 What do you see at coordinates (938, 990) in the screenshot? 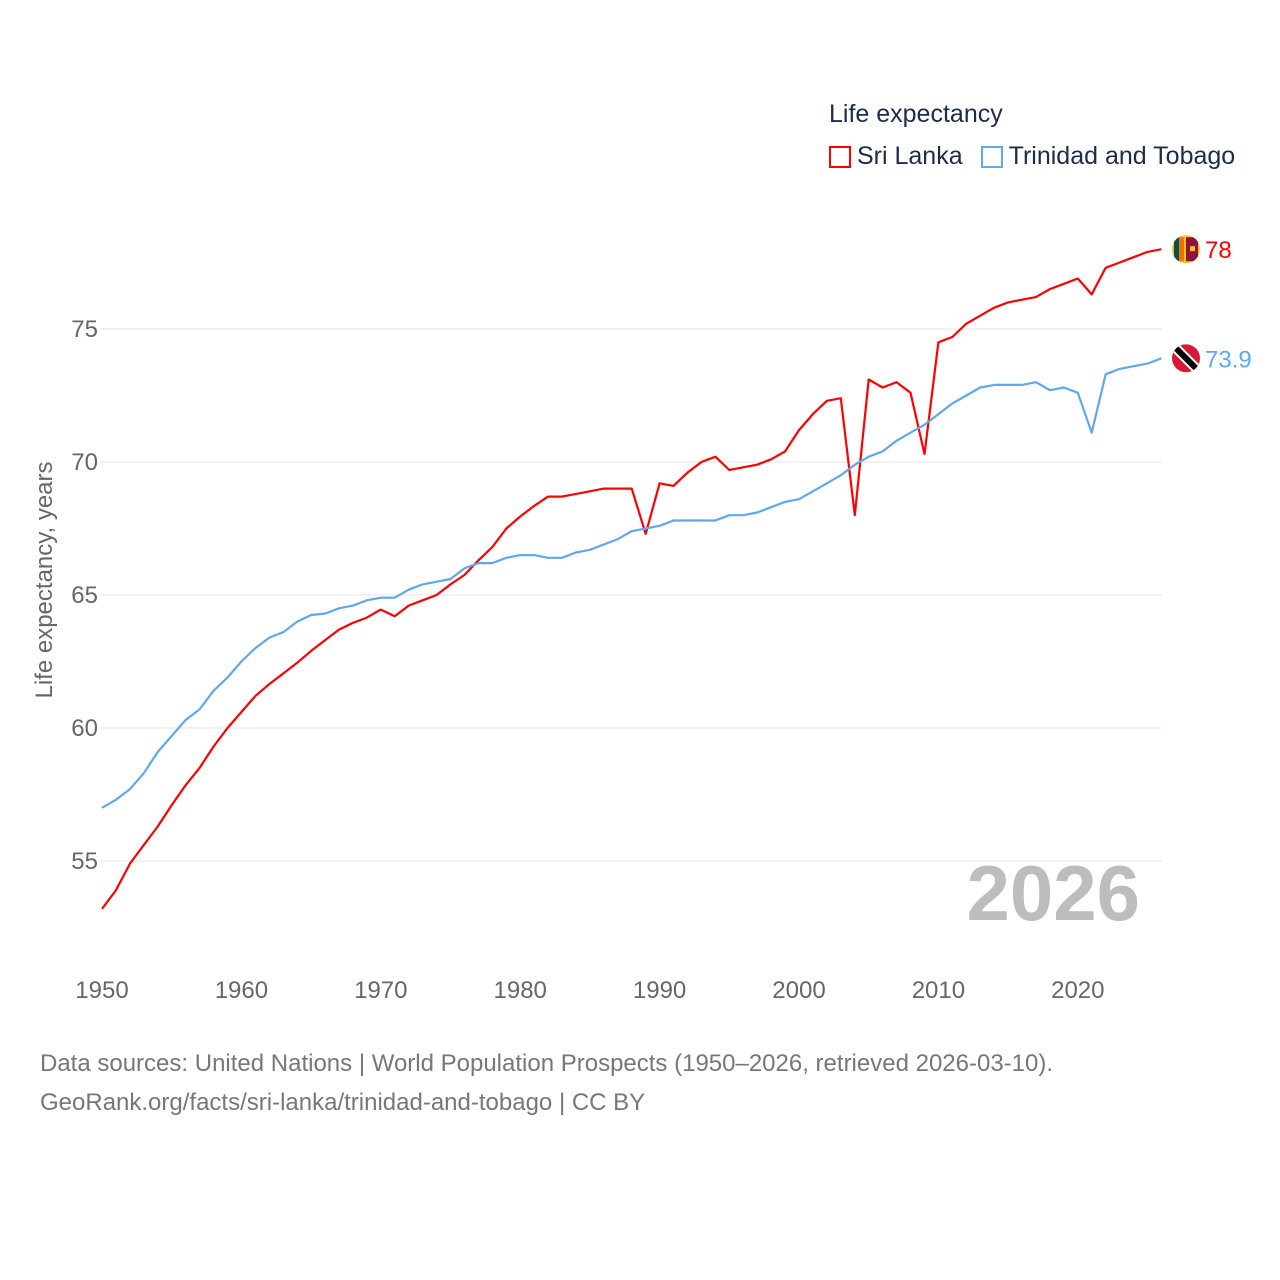
I see `x-tick-label: 2010` at bounding box center [938, 990].